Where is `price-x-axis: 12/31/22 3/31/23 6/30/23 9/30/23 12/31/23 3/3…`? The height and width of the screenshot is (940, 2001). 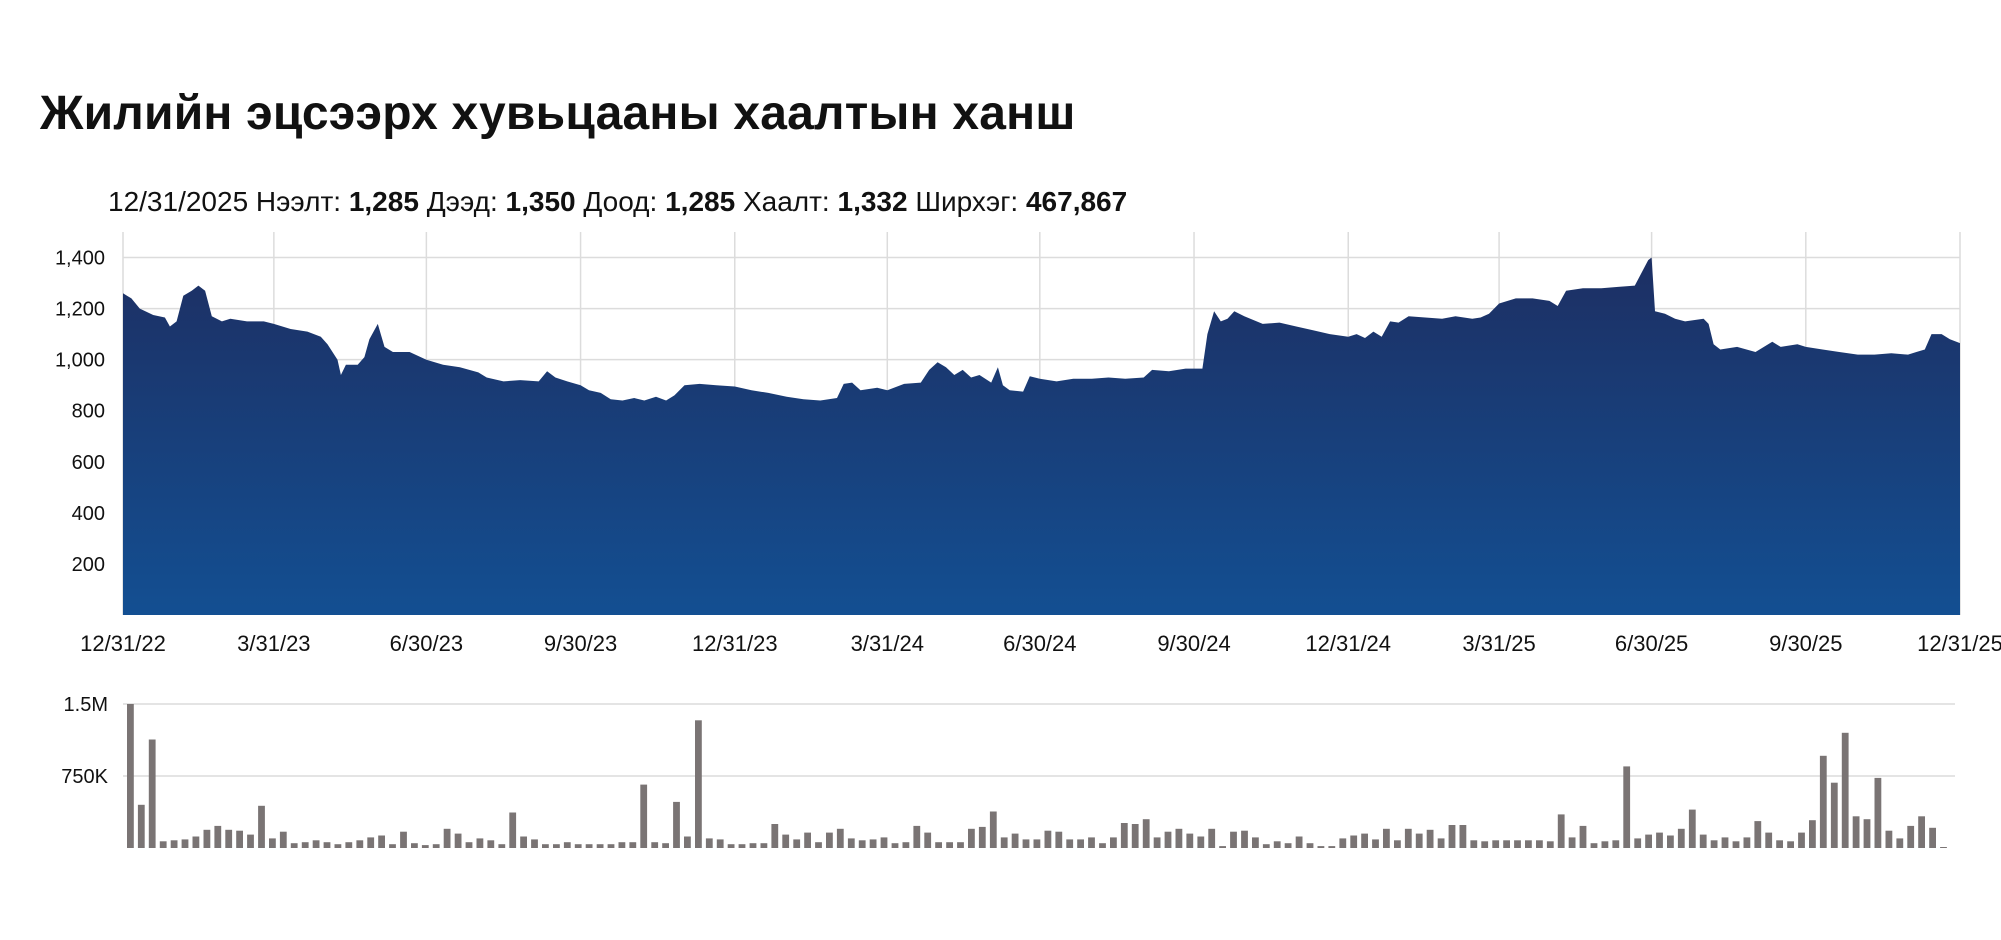
price-x-axis: 12/31/22 3/31/23 6/30/23 9/30/23 12/31/23 3/3… is located at coordinates (1040, 643).